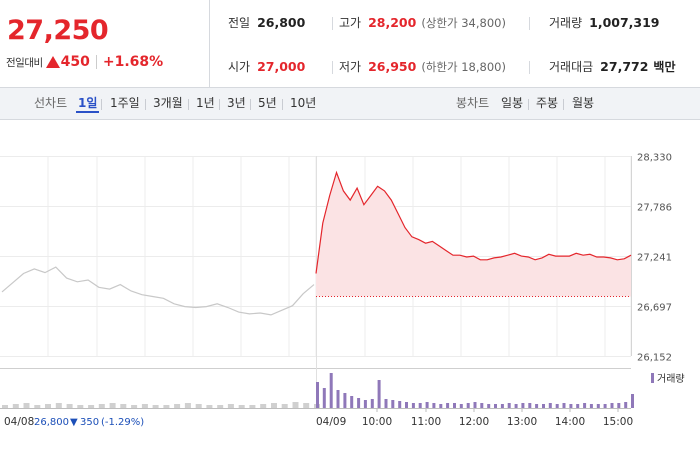 The image size is (700, 450). What do you see at coordinates (236, 103) in the screenshot?
I see `tab-3years: 3년` at bounding box center [236, 103].